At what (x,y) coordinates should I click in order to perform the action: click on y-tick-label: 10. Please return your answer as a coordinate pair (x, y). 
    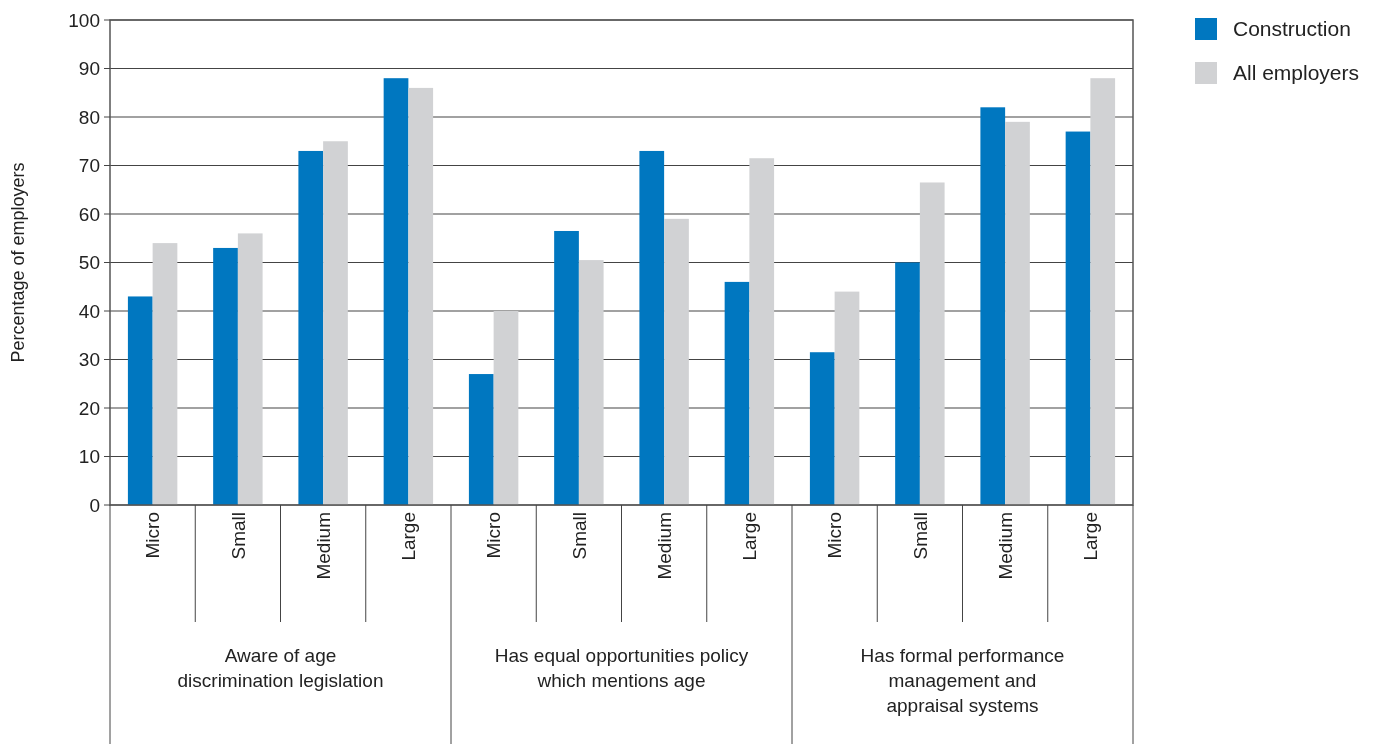
    Looking at the image, I should click on (89, 457).